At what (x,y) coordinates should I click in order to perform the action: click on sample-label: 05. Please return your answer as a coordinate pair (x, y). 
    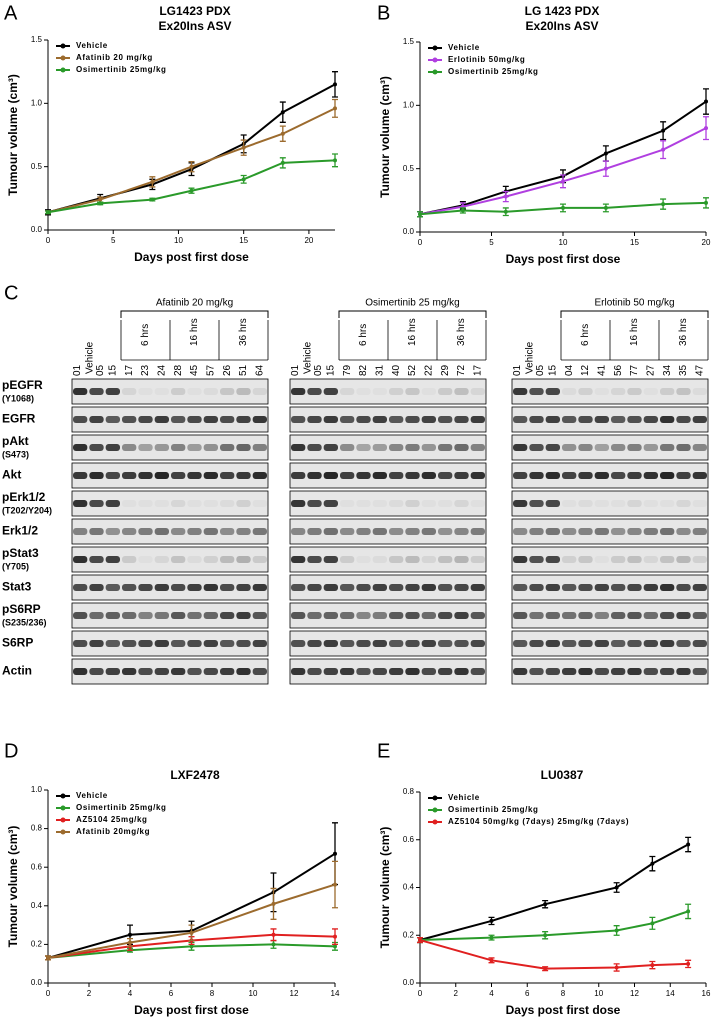
    Looking at the image, I should click on (318, 370).